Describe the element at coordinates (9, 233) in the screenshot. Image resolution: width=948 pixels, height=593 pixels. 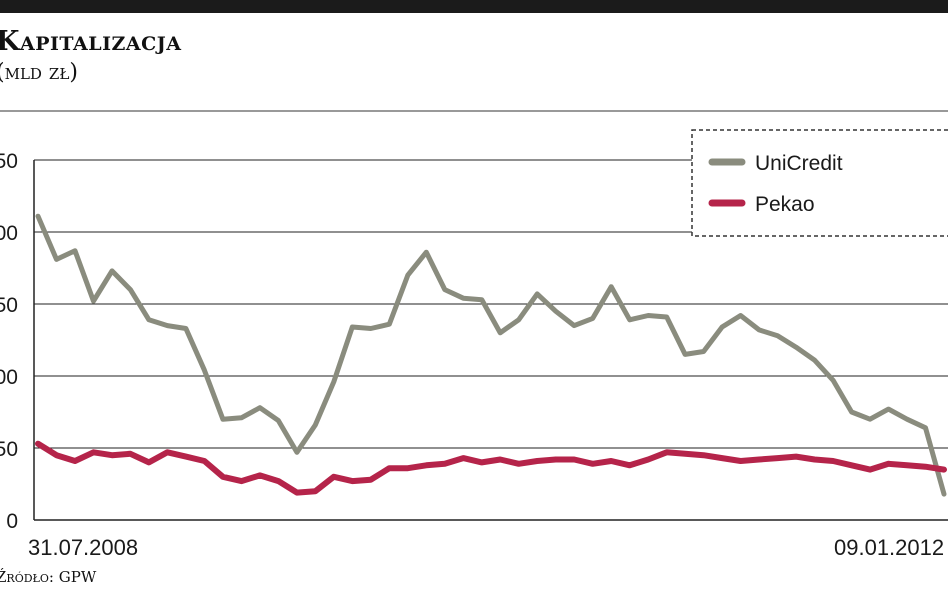
I see `y-tick-label-200: 200` at that location.